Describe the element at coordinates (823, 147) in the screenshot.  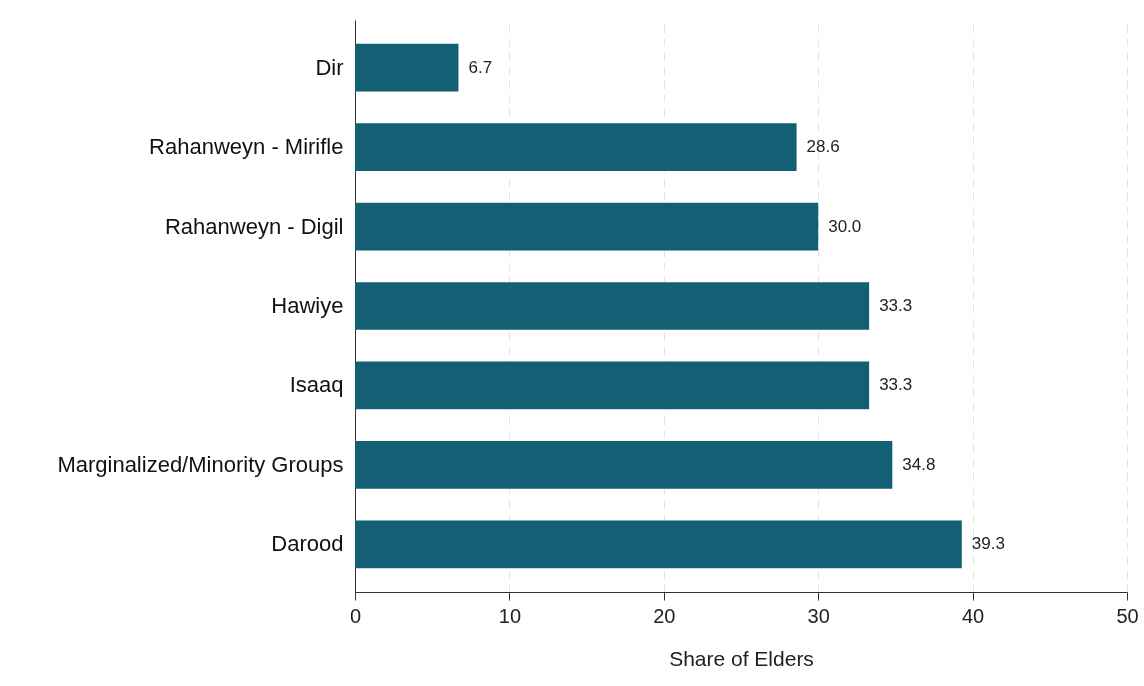
I see `data-label: 28.6` at that location.